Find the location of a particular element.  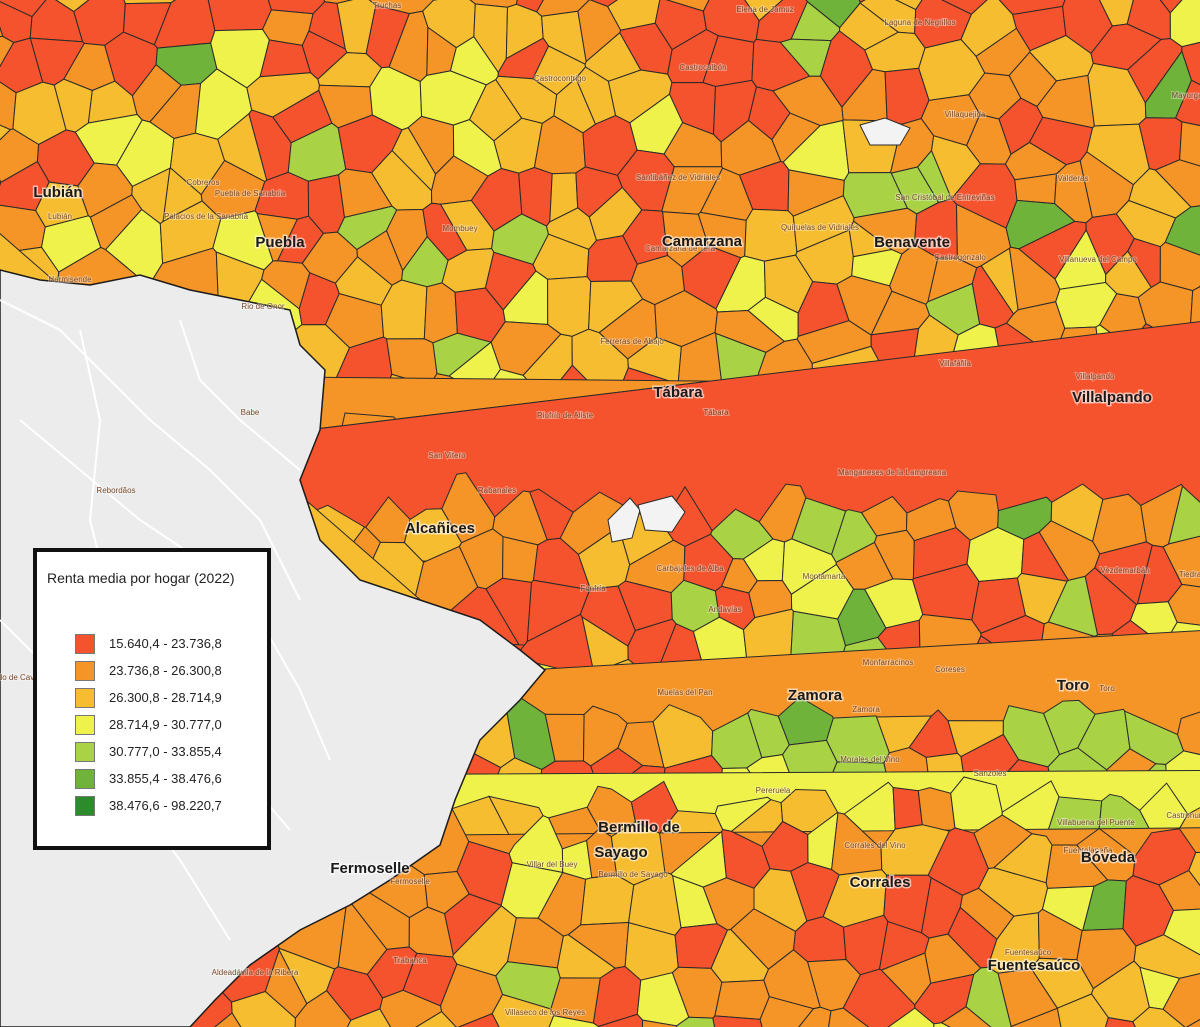

minor-place-label: Ferreras de Abajo is located at coordinates (632, 341).